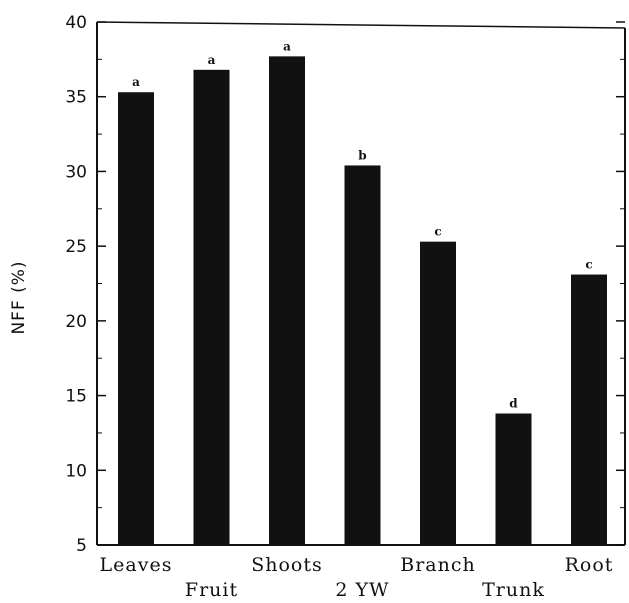 The width and height of the screenshot is (629, 603). What do you see at coordinates (362, 590) in the screenshot?
I see `category-label: 2 YW` at bounding box center [362, 590].